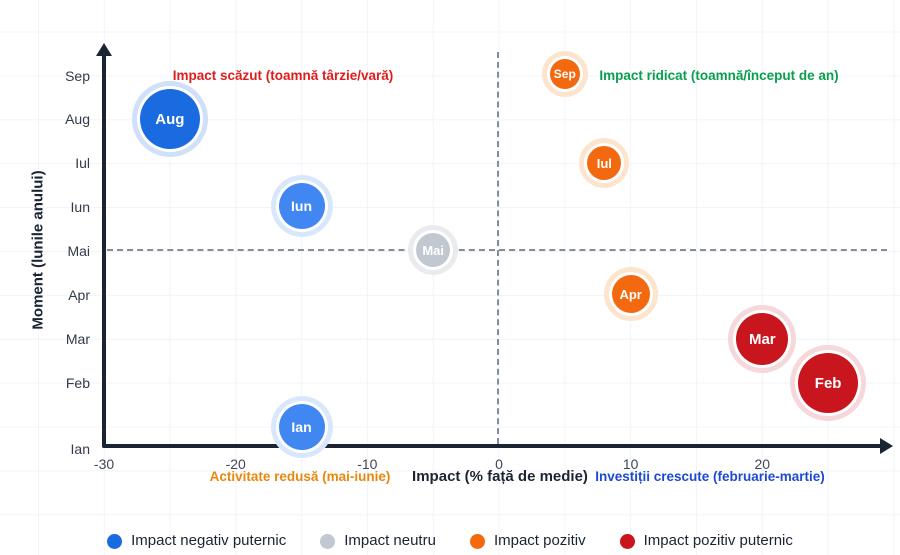  Describe the element at coordinates (79, 295) in the screenshot. I see `y-tick-apr: Apr` at that location.